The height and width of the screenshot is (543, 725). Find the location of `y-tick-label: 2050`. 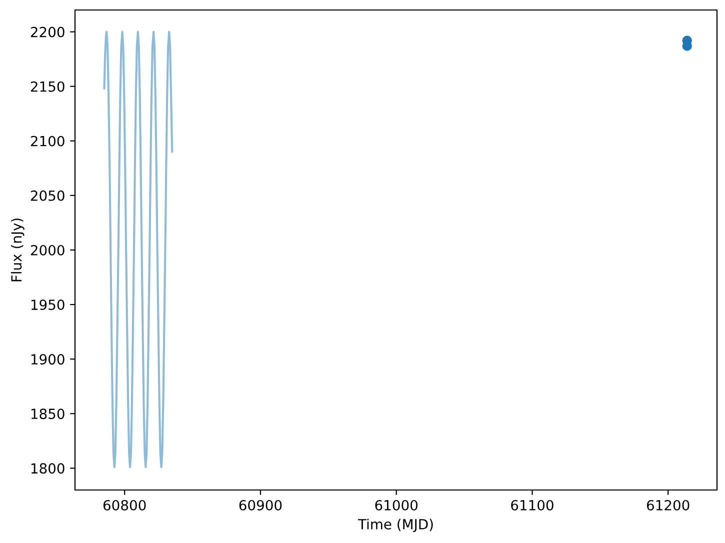

y-tick-label: 2050 is located at coordinates (47, 195).